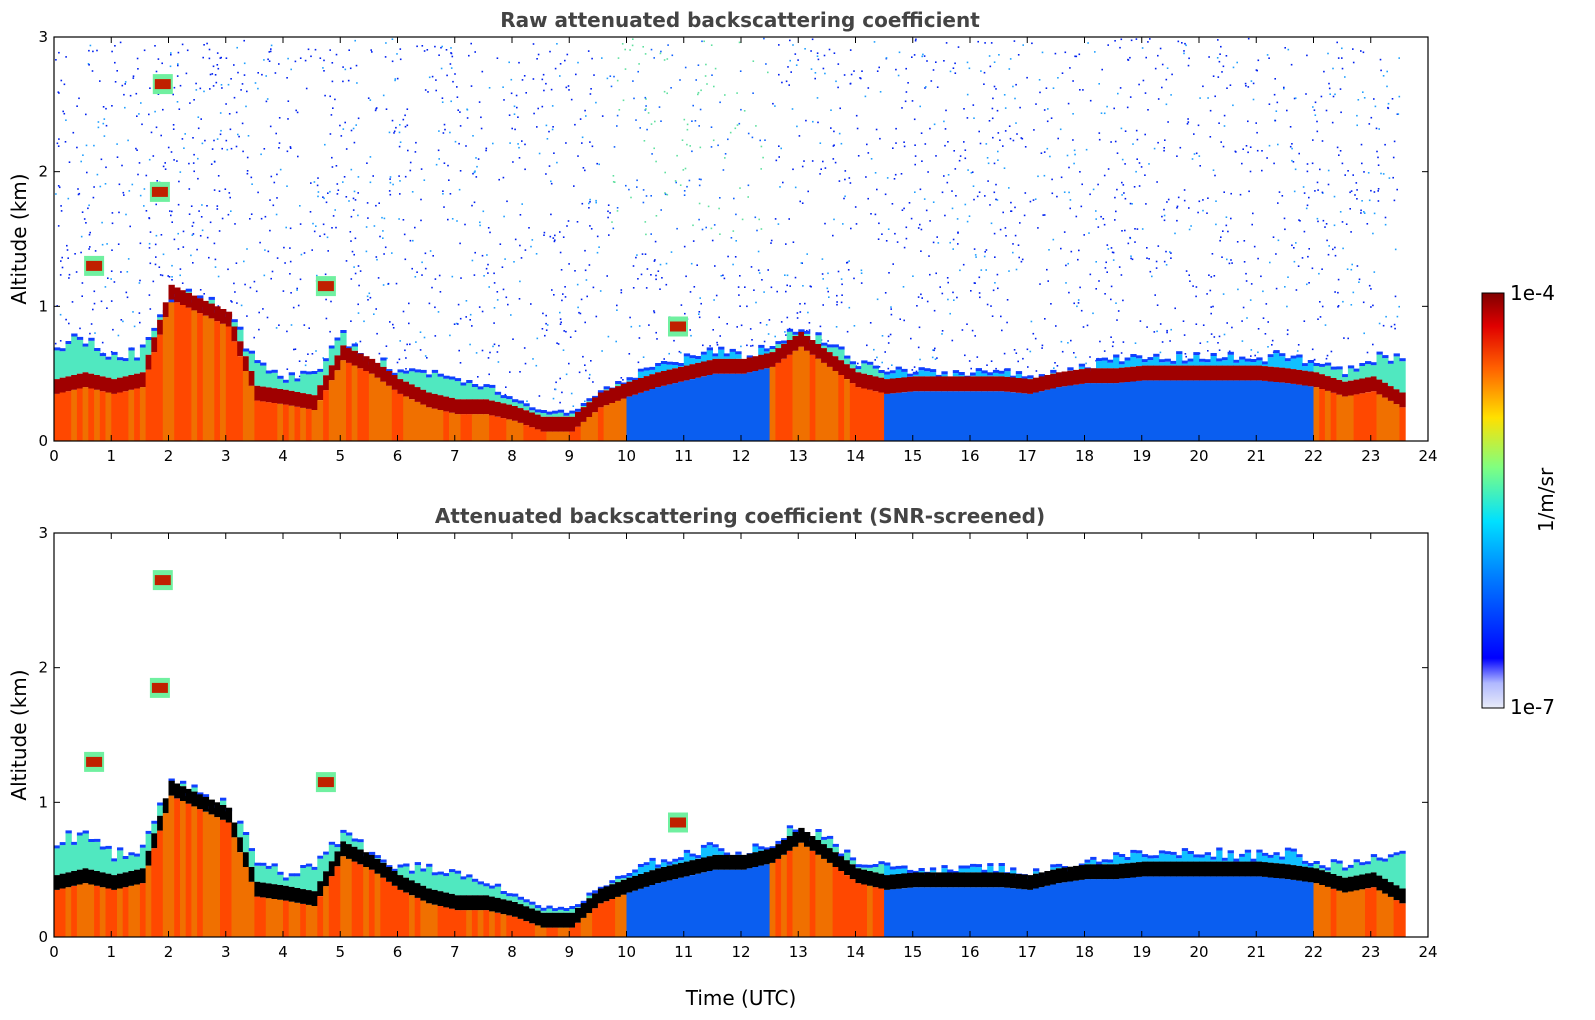 The width and height of the screenshot is (1595, 1020). Describe the element at coordinates (169, 456) in the screenshot. I see `x-tick-label: 2` at that location.